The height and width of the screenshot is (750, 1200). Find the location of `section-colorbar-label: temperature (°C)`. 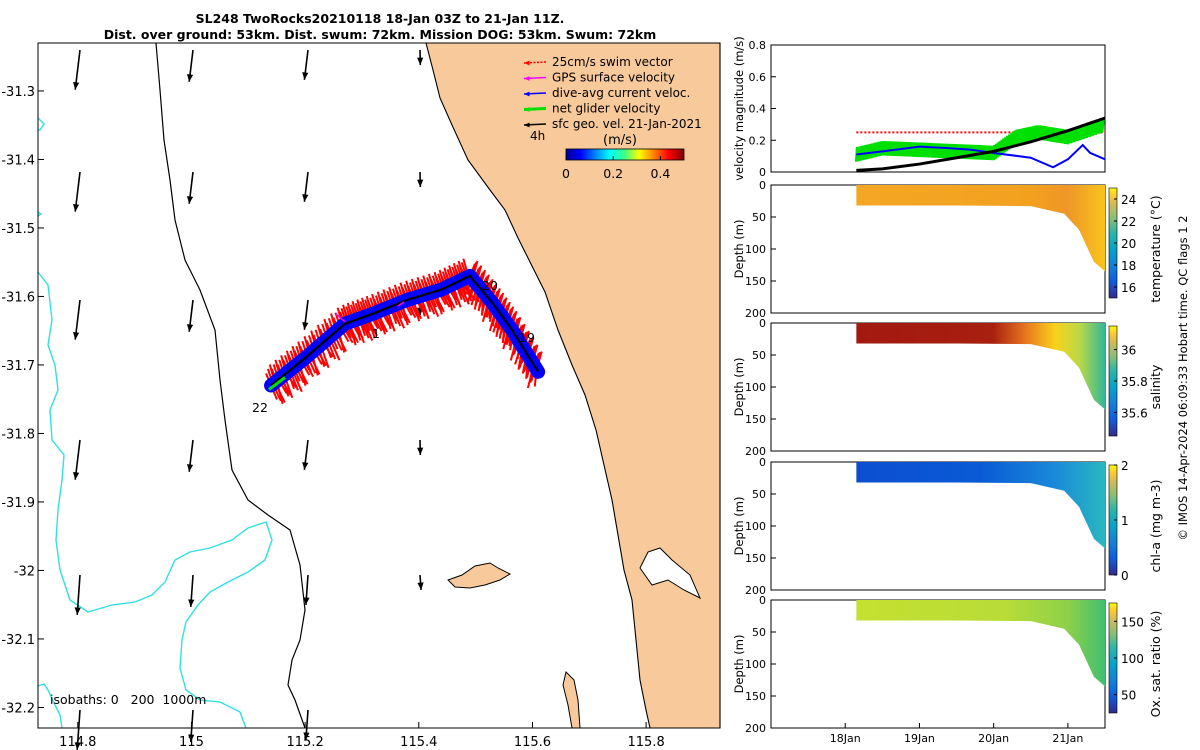

section-colorbar-label: temperature (°C) is located at coordinates (1155, 248).